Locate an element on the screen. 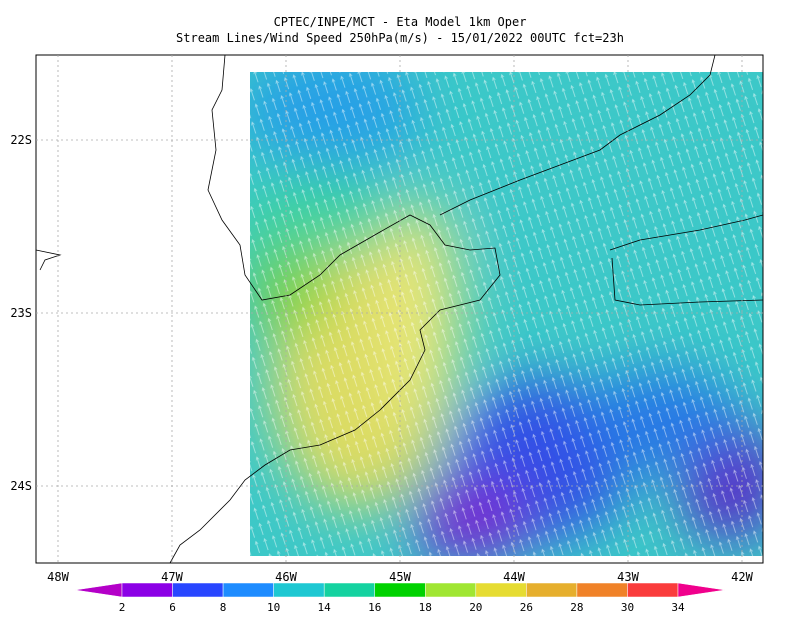 The height and width of the screenshot is (622, 800). lon-label: 46W is located at coordinates (286, 577).